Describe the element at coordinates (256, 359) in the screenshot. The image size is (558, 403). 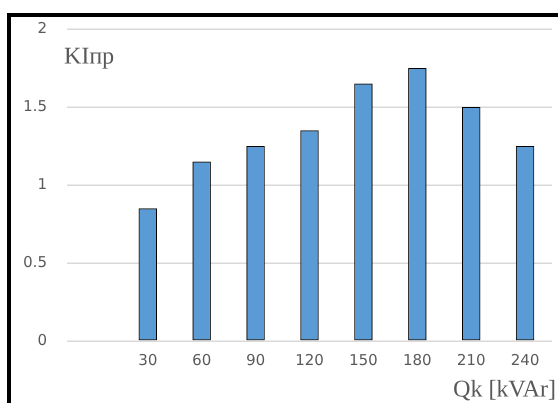
I see `x-tick-label: 90` at that location.